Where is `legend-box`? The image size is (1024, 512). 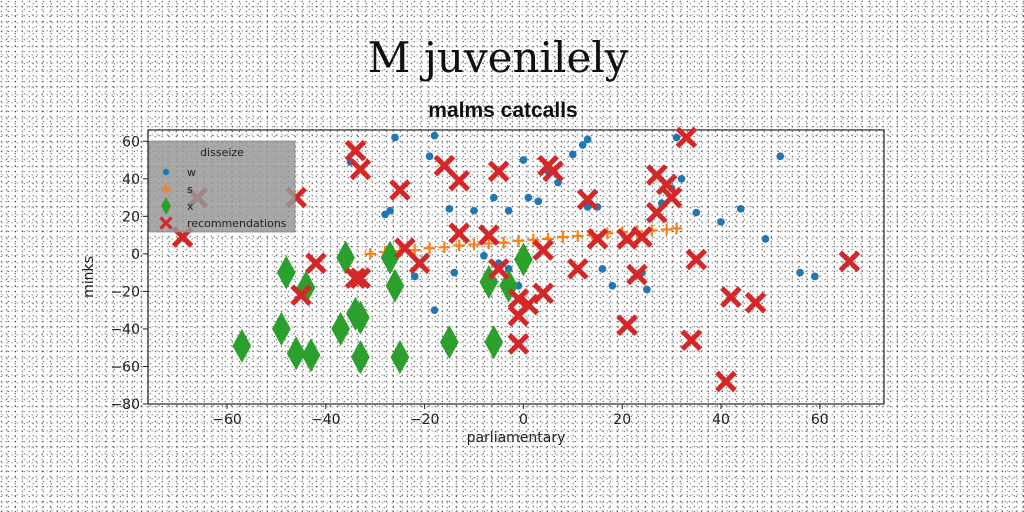
legend-box is located at coordinates (222, 186).